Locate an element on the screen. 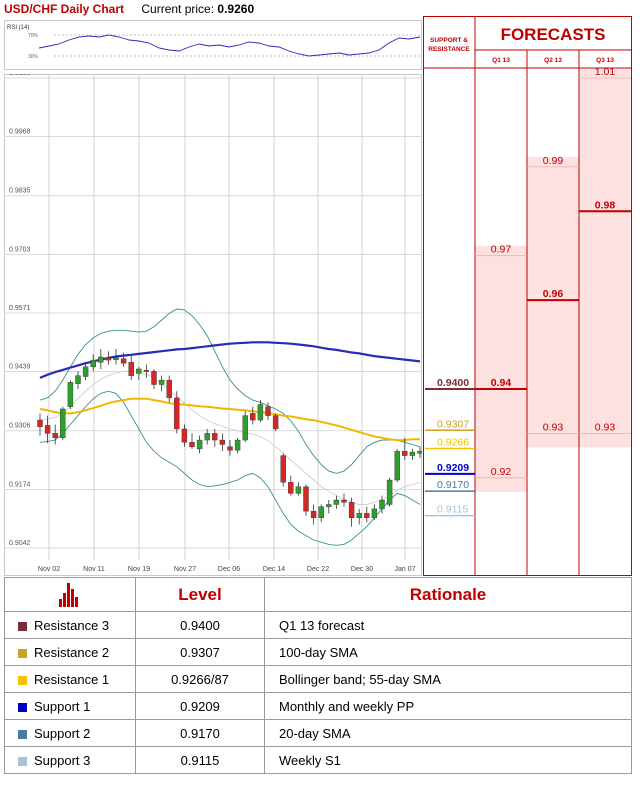  x-tick-label: Jan 07 is located at coordinates (404, 569).